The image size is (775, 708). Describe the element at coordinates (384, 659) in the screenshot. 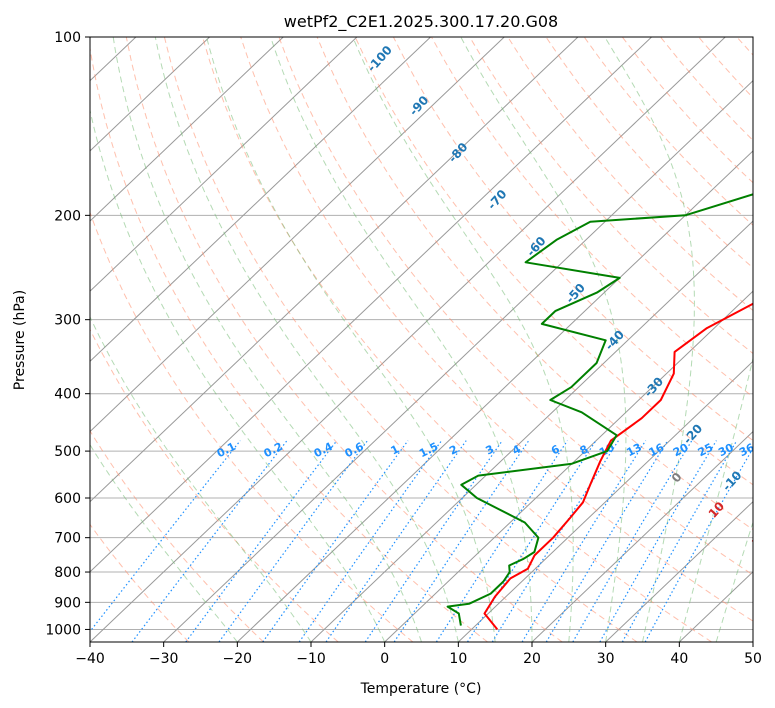

I see `x-tick-label: 0` at that location.